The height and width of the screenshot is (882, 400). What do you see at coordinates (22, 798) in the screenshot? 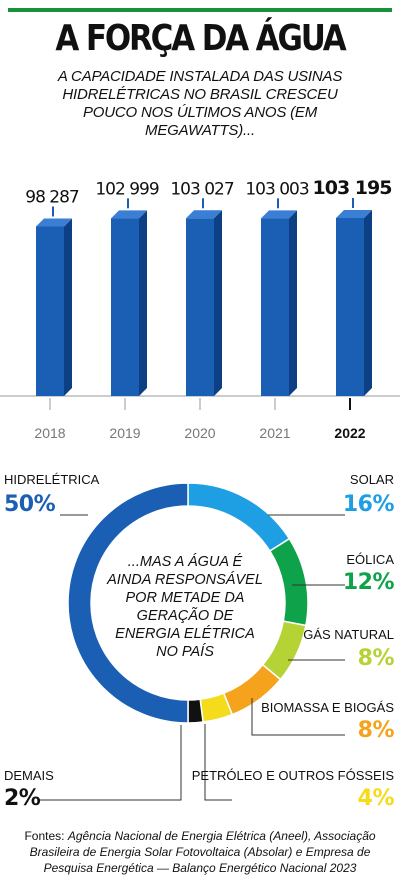
I see `legend-percent-demais: 2%` at bounding box center [22, 798].